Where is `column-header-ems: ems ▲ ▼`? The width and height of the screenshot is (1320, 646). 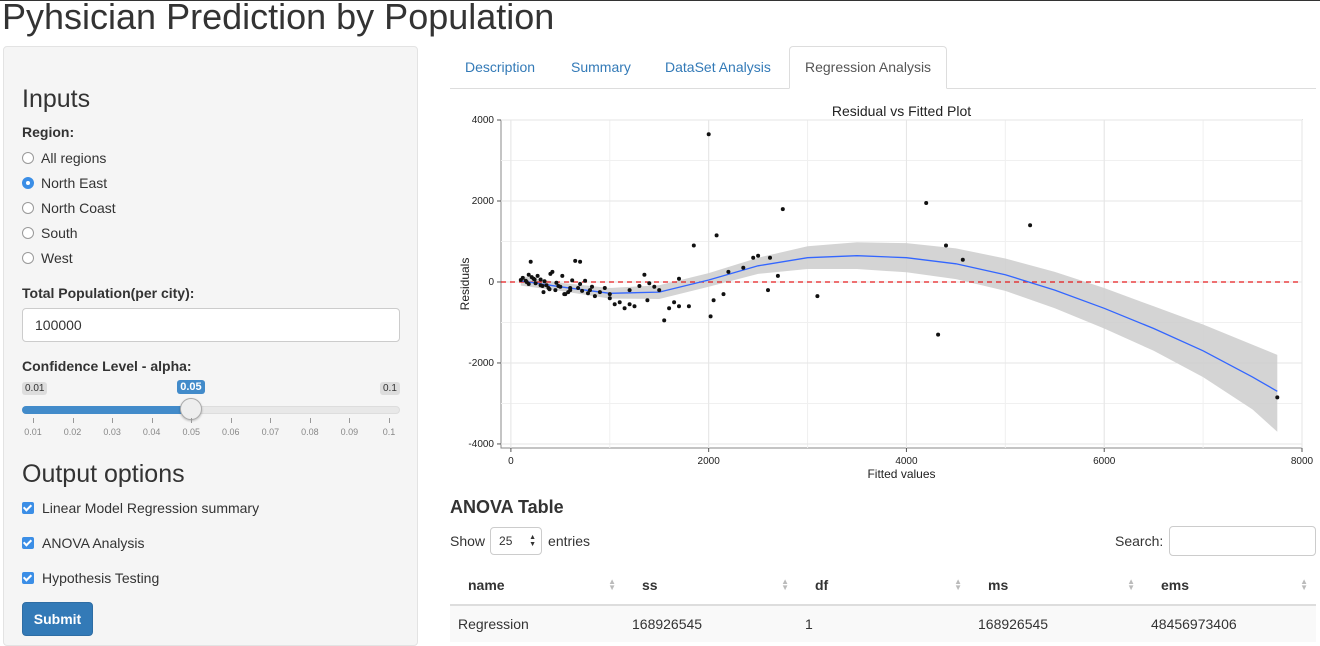
column-header-ems: ems ▲ ▼ is located at coordinates (1229, 585).